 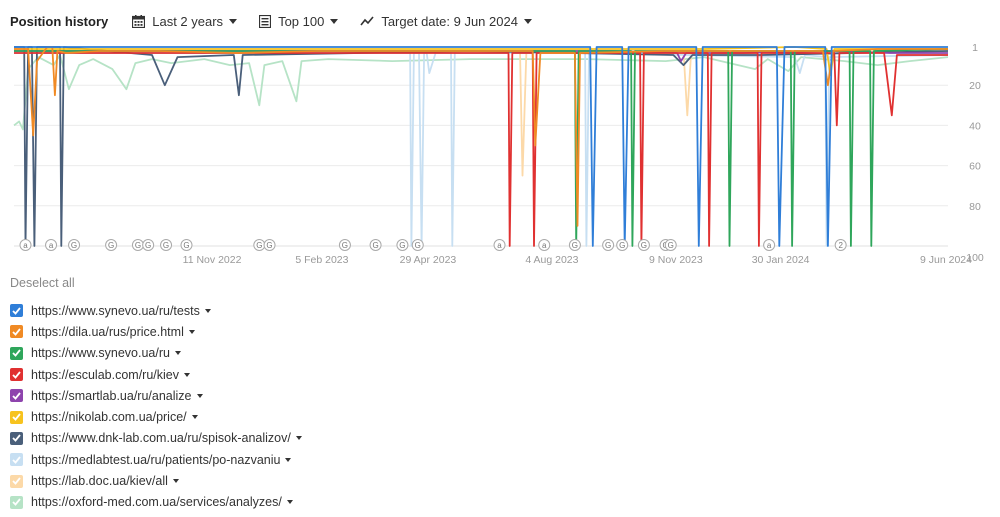 I want to click on y-tick-label: 80, so click(x=975, y=207).